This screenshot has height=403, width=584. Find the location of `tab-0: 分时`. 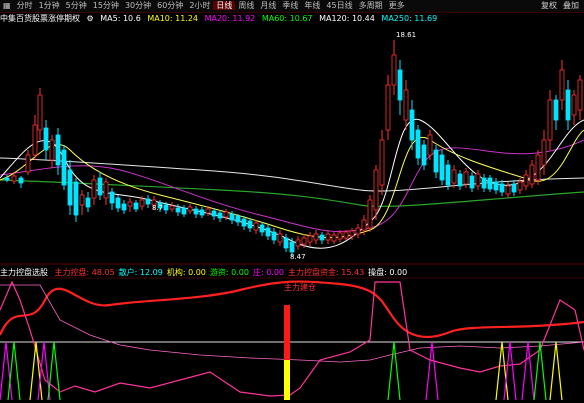

tab-0: 分时 is located at coordinates (24, 5).